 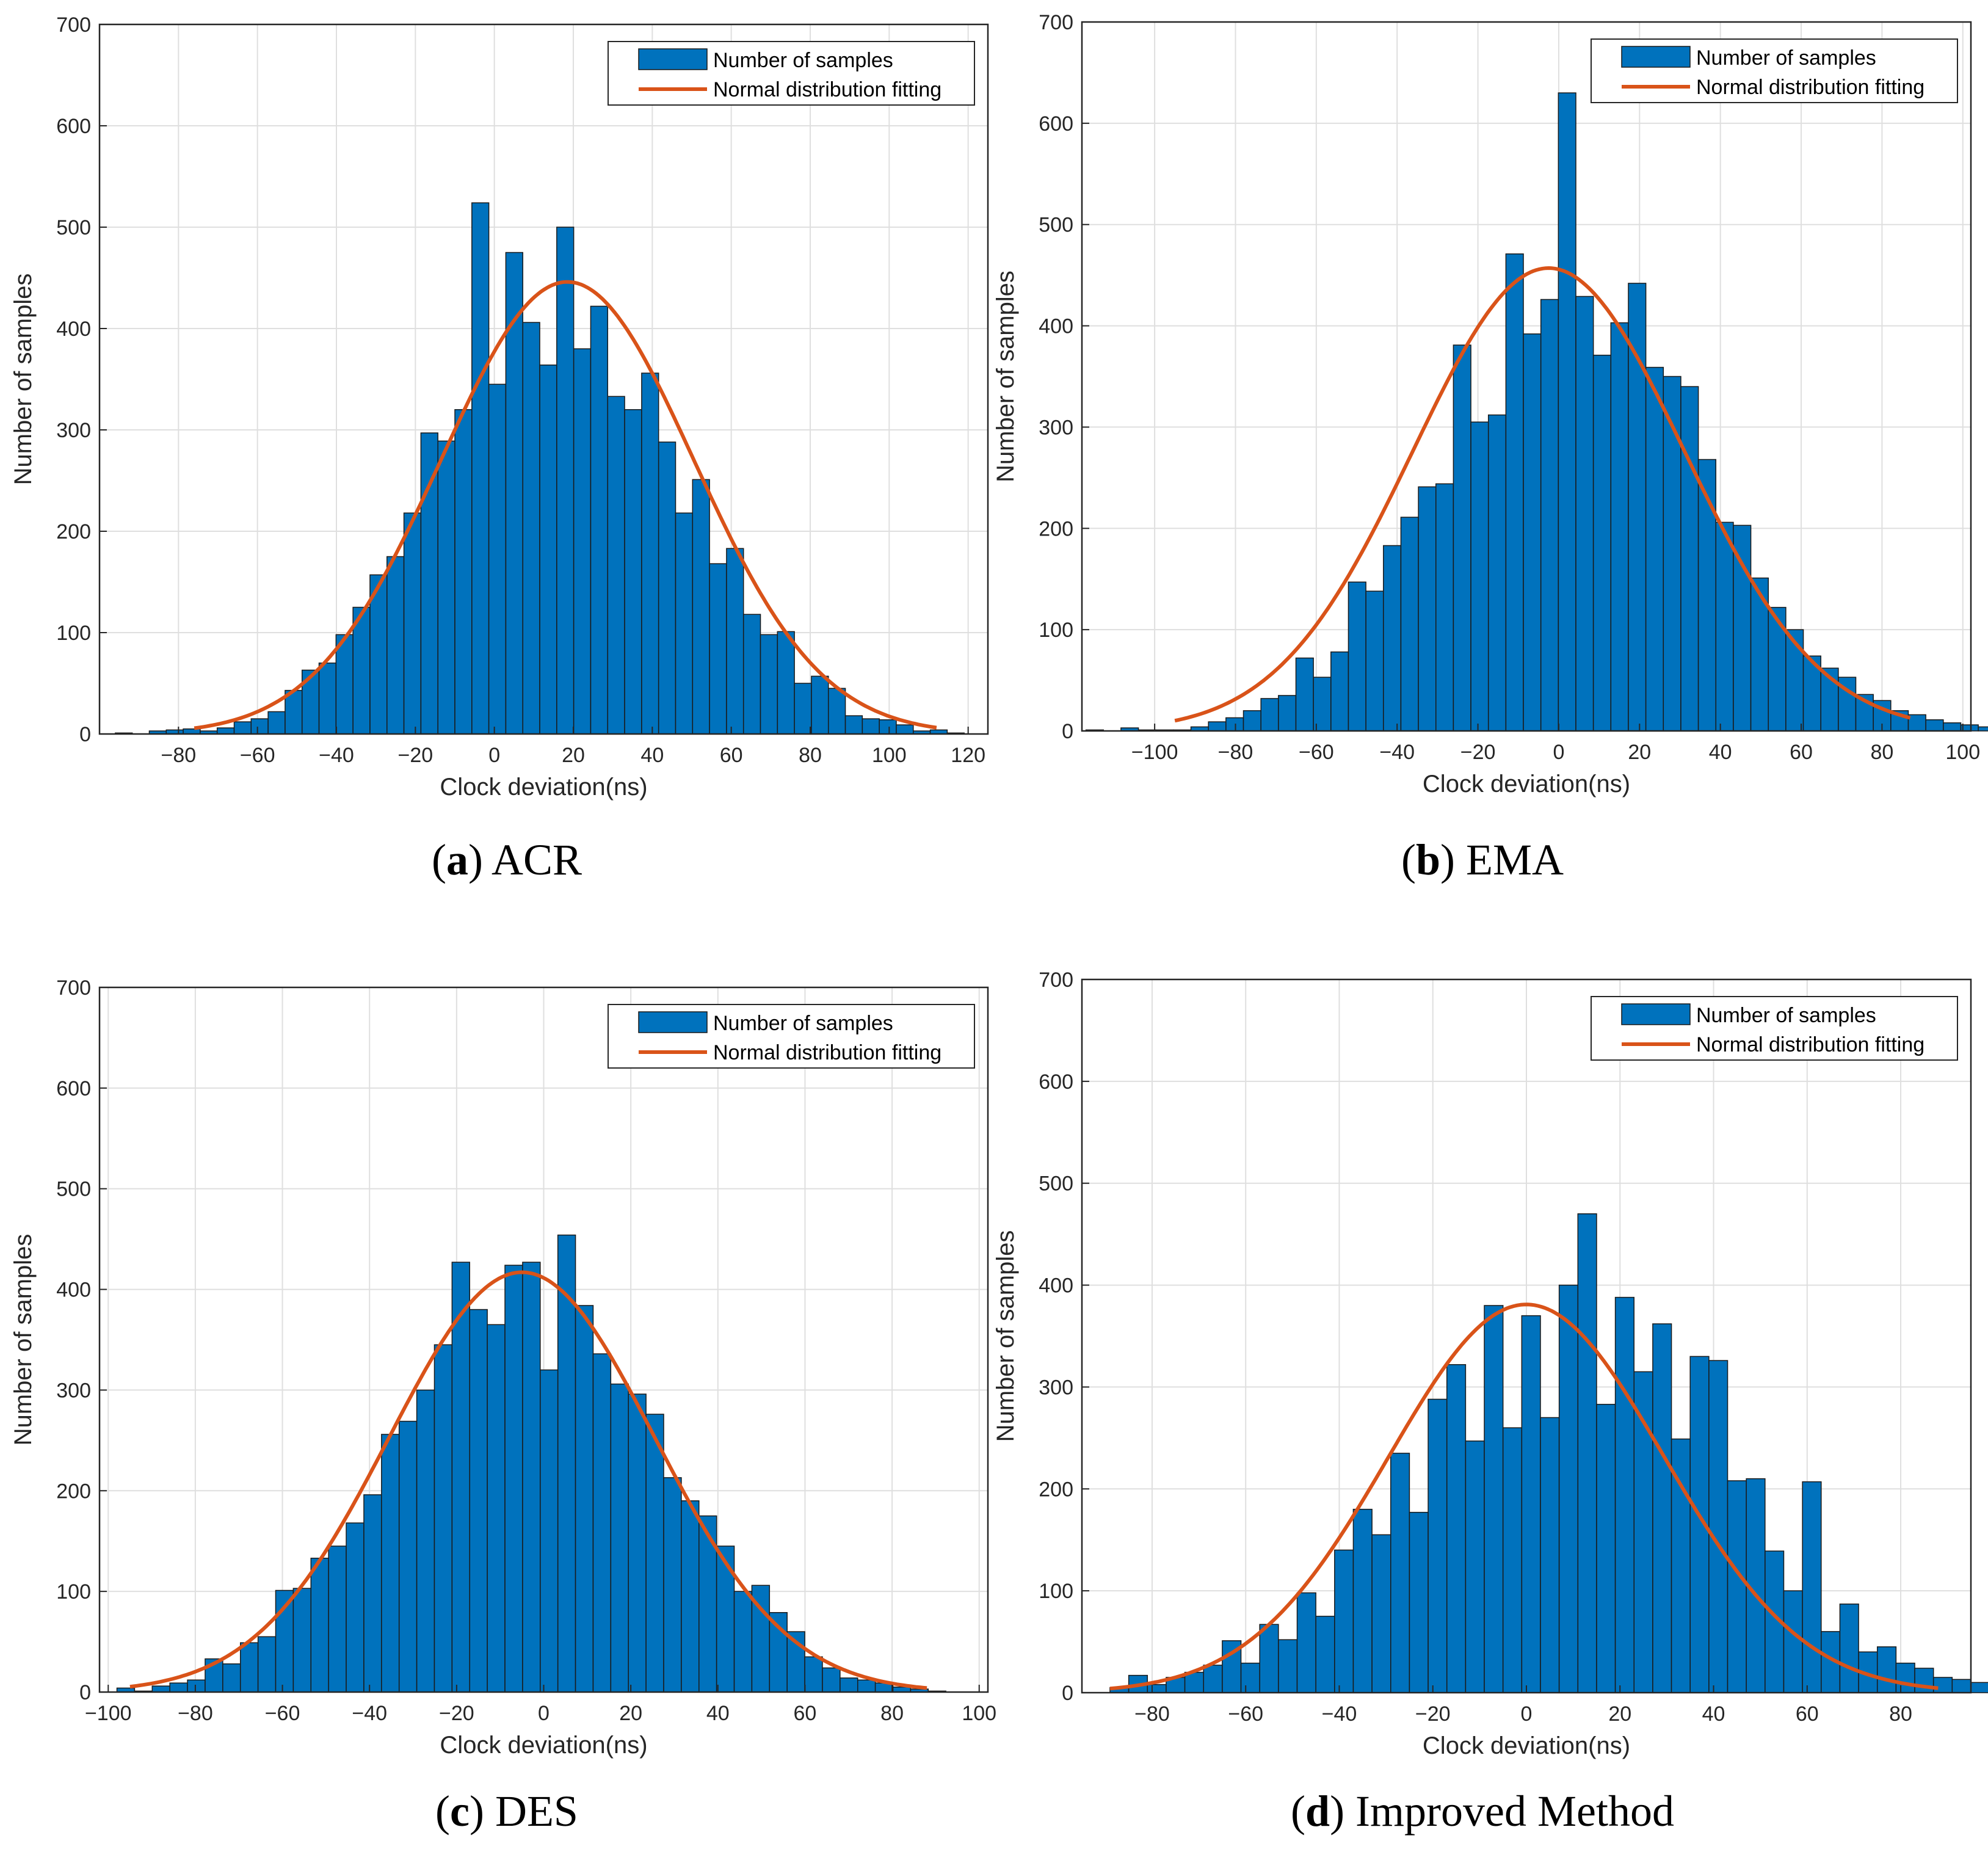 I want to click on x-tick-label: 20, so click(x=630, y=1713).